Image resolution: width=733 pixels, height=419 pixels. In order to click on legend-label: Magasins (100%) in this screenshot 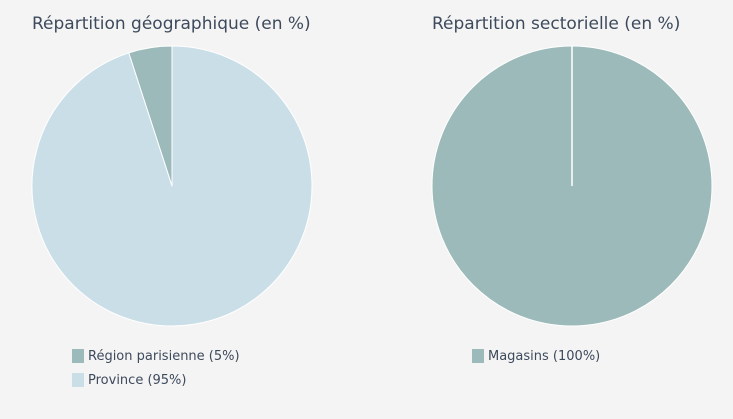, I will do `click(544, 356)`.